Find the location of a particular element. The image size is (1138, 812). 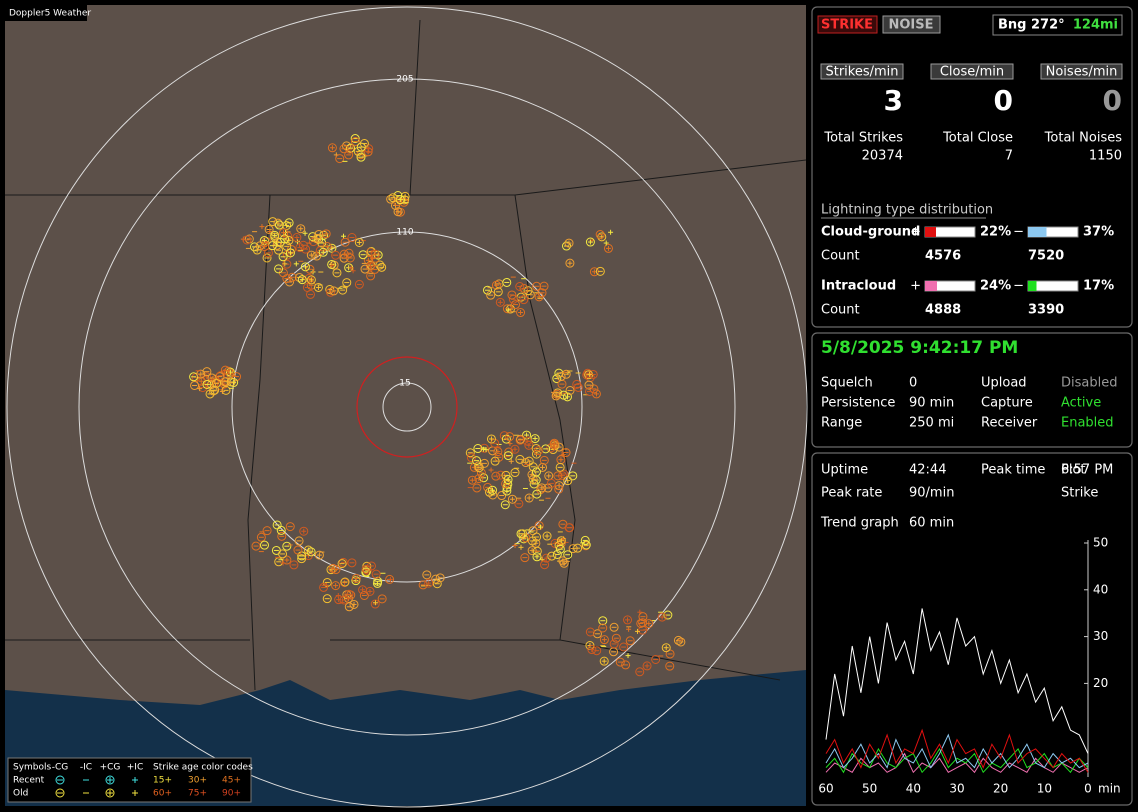

bar-fill is located at coordinates (931, 286).